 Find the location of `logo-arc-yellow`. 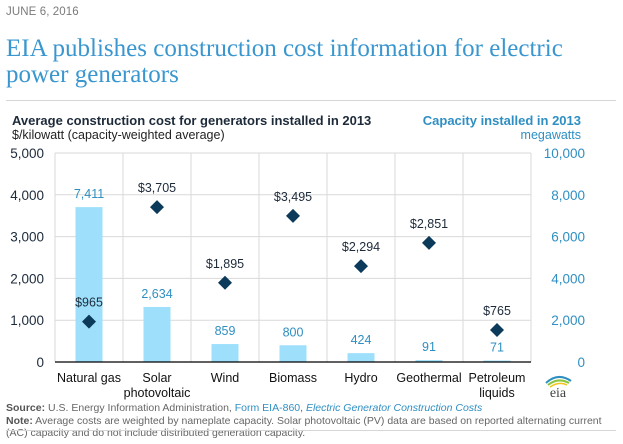

logo-arc-yellow is located at coordinates (558, 385).